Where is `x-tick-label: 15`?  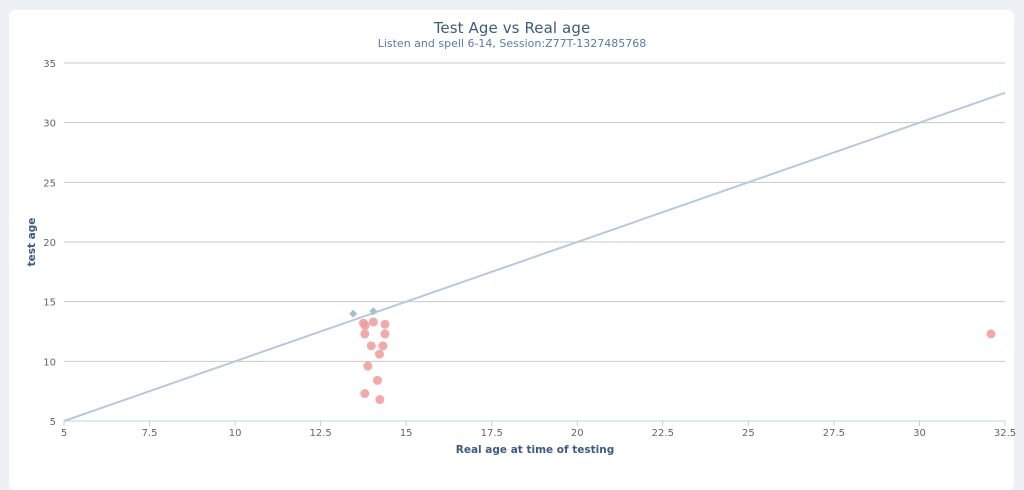 x-tick-label: 15 is located at coordinates (406, 433).